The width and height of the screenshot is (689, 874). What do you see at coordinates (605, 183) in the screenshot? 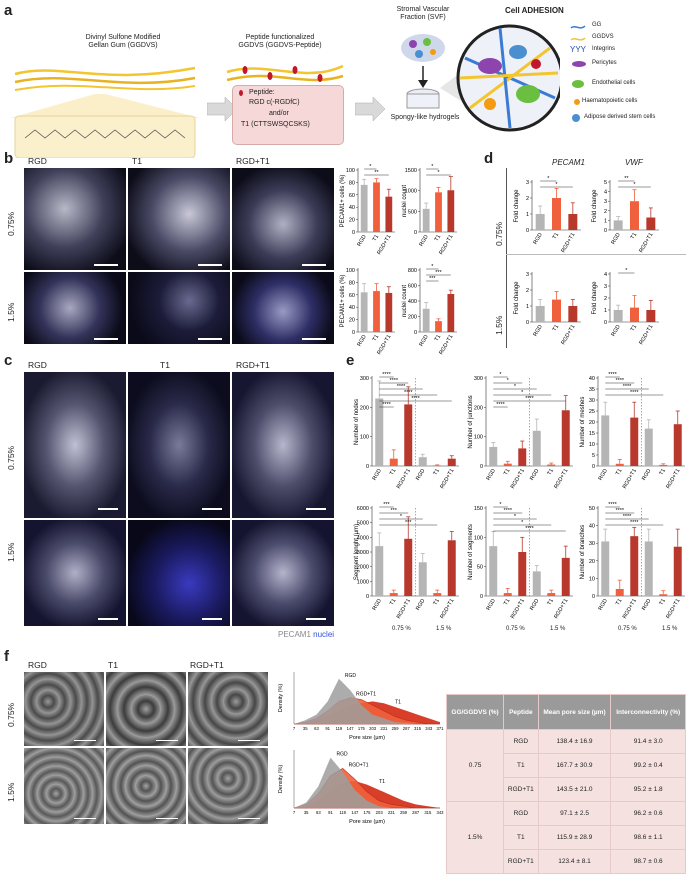
I see `y-tick-label: 5` at bounding box center [605, 183].